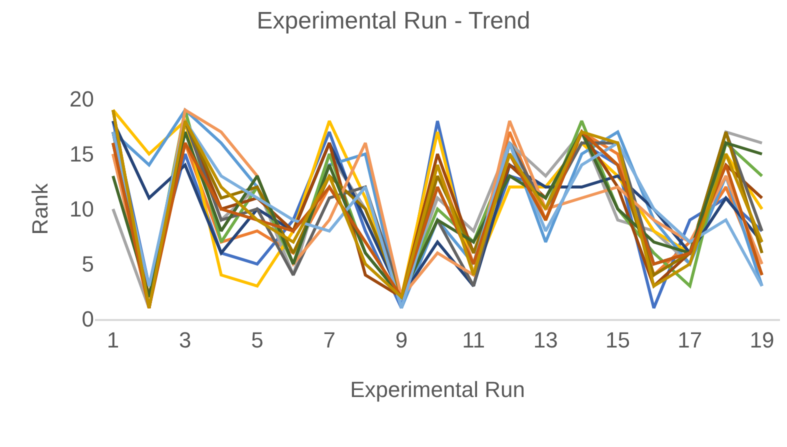 This screenshot has width=787, height=447. I want to click on y-tick-label: 10, so click(82, 209).